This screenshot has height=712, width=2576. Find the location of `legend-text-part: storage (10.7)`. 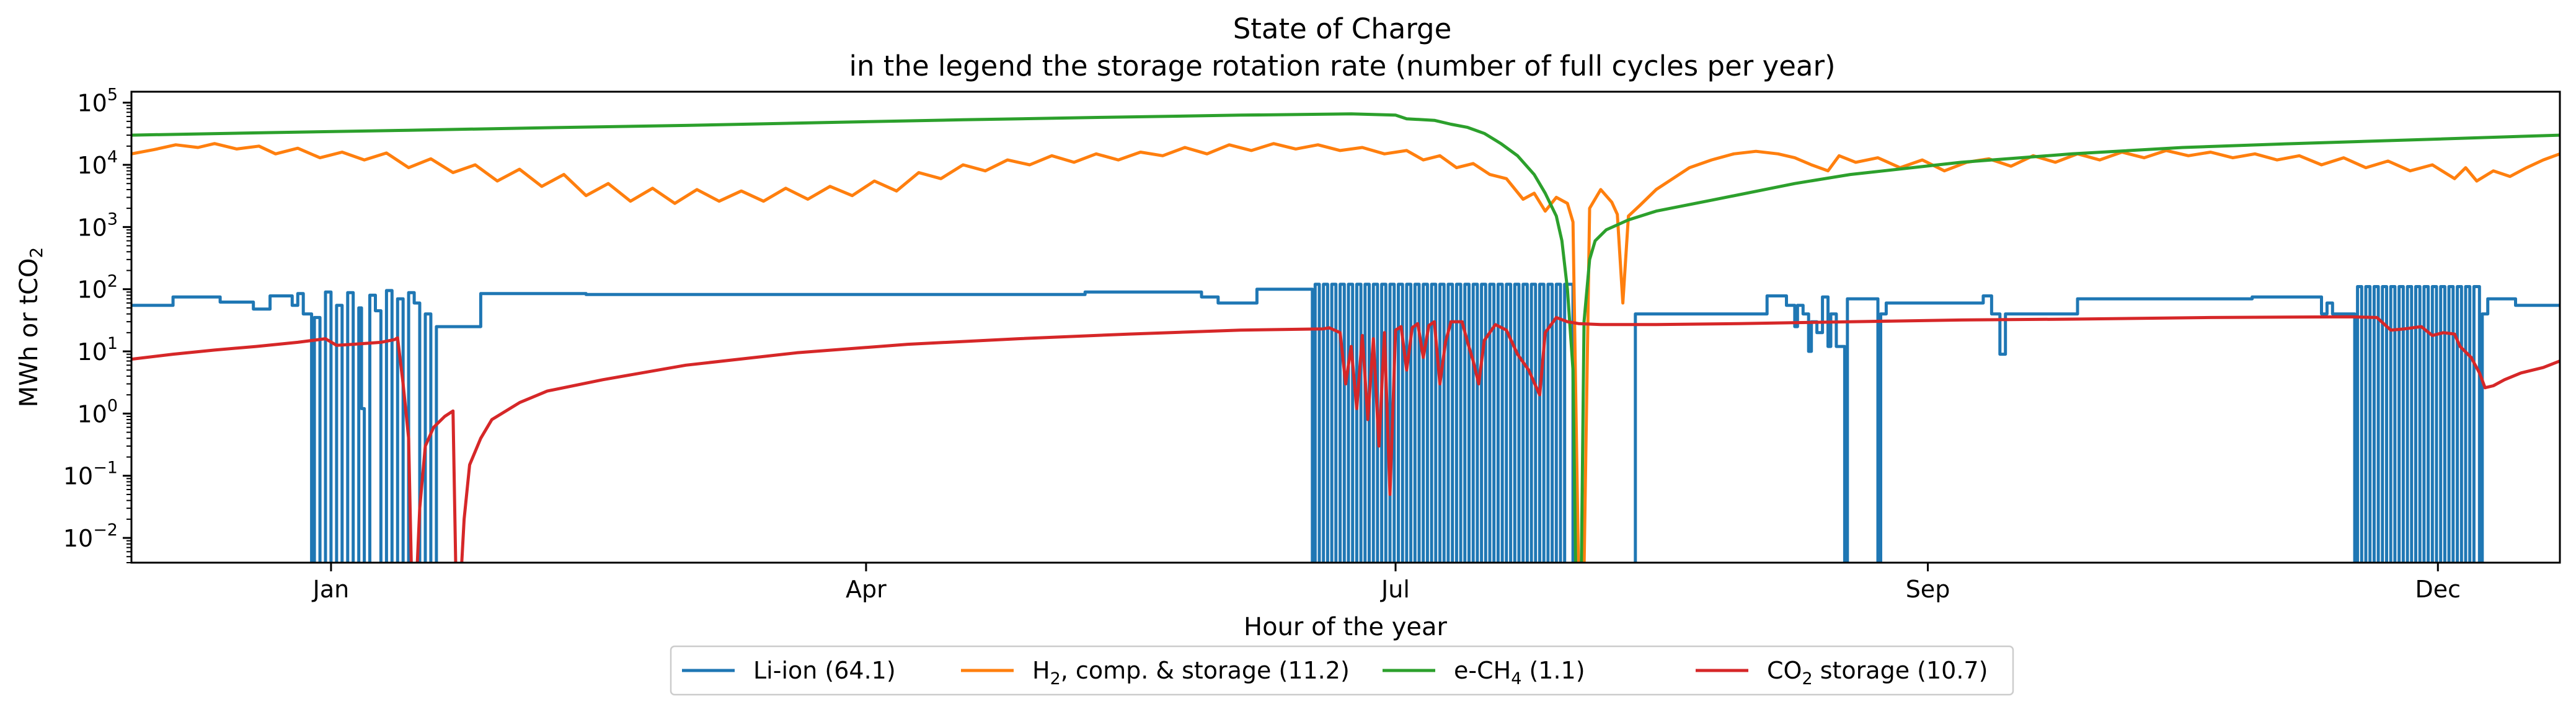

legend-text-part: storage (10.7) is located at coordinates (1900, 670).